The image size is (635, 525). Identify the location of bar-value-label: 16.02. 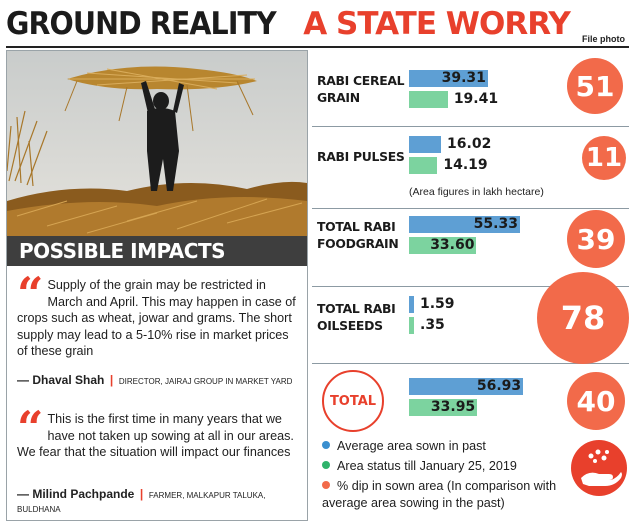
(469, 144).